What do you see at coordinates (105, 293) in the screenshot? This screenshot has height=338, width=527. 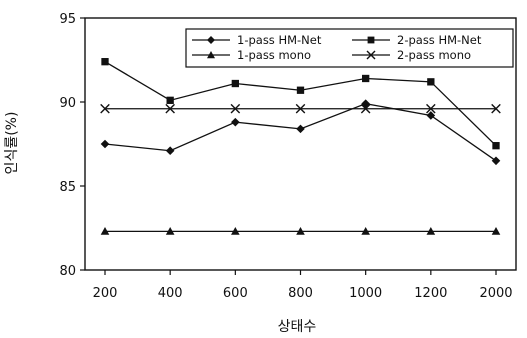 I see `x-tick-label: 200` at bounding box center [105, 293].